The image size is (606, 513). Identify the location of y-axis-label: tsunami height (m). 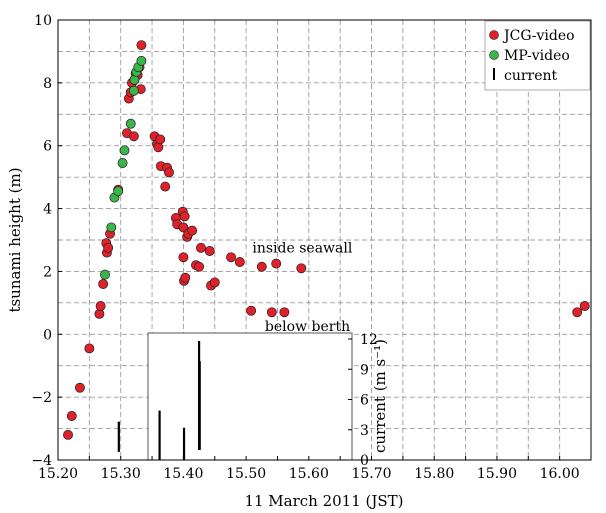
(15, 239).